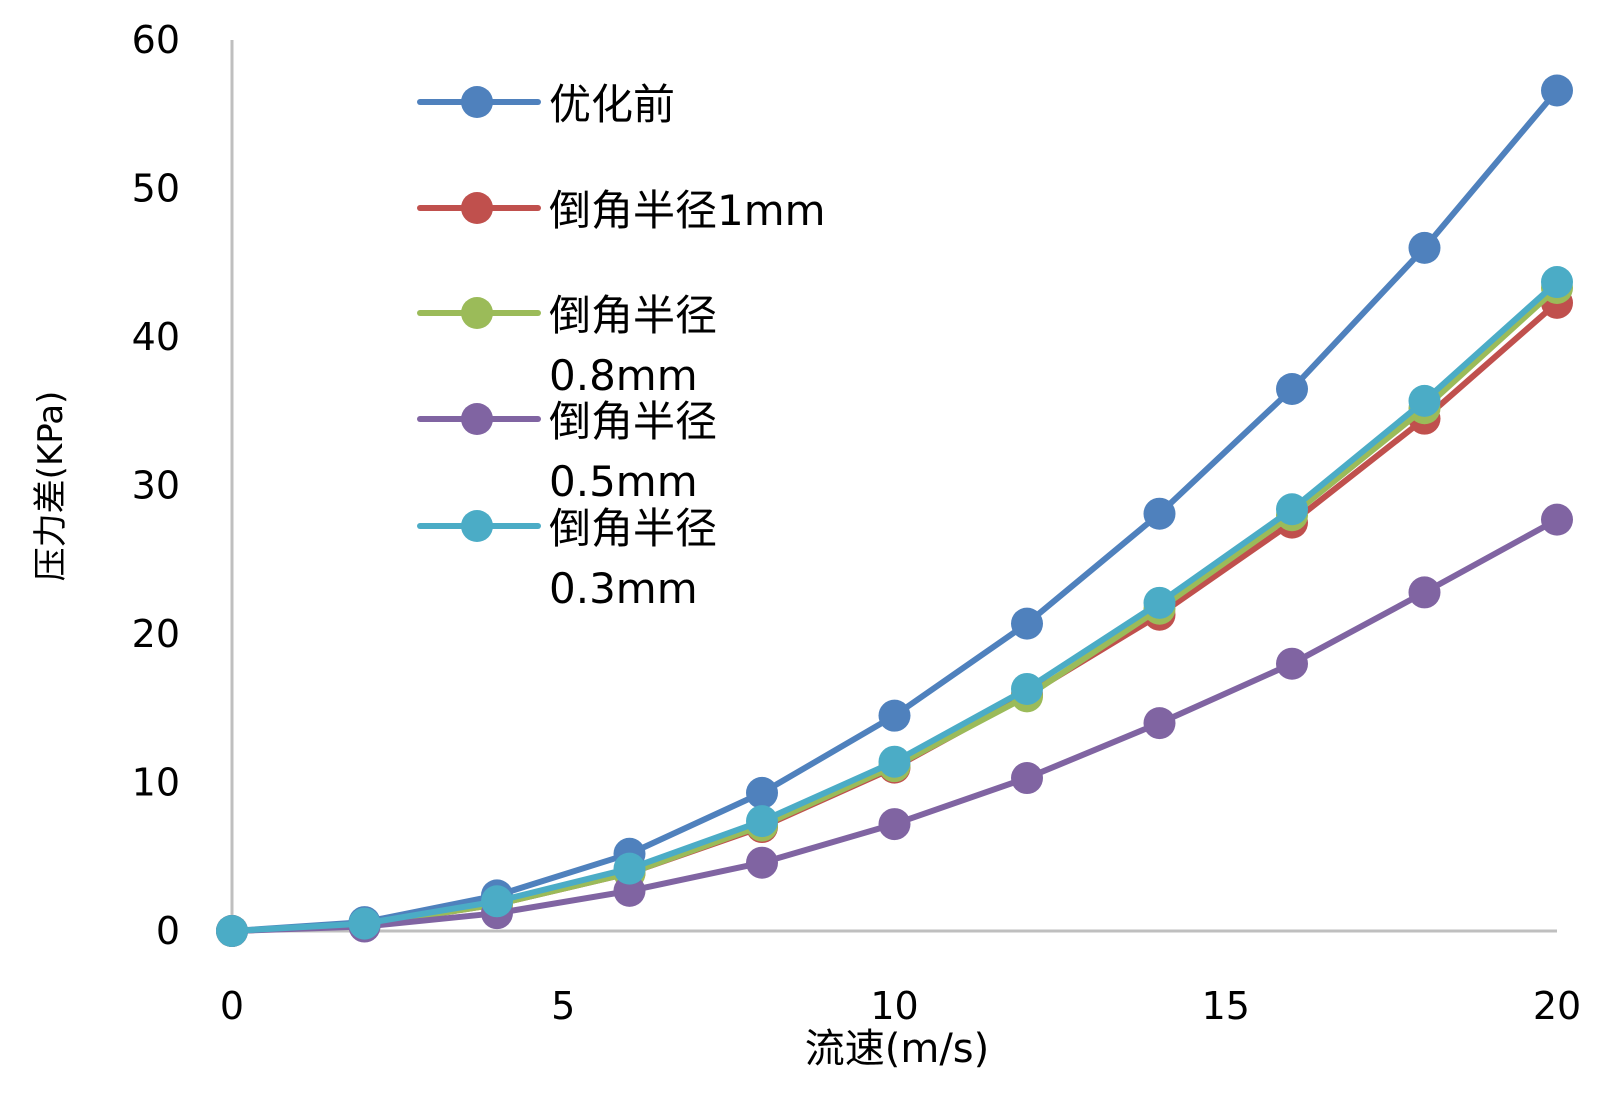 Image resolution: width=1600 pixels, height=1100 pixels. Describe the element at coordinates (623, 588) in the screenshot. I see `legend-label: 0.3mm` at that location.